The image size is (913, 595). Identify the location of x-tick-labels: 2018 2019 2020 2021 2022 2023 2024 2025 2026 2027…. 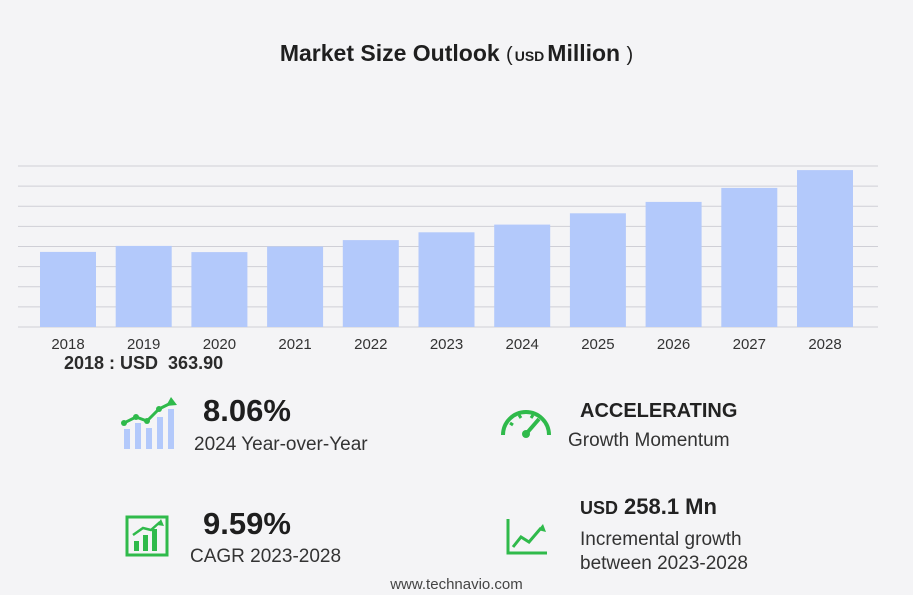
(446, 344).